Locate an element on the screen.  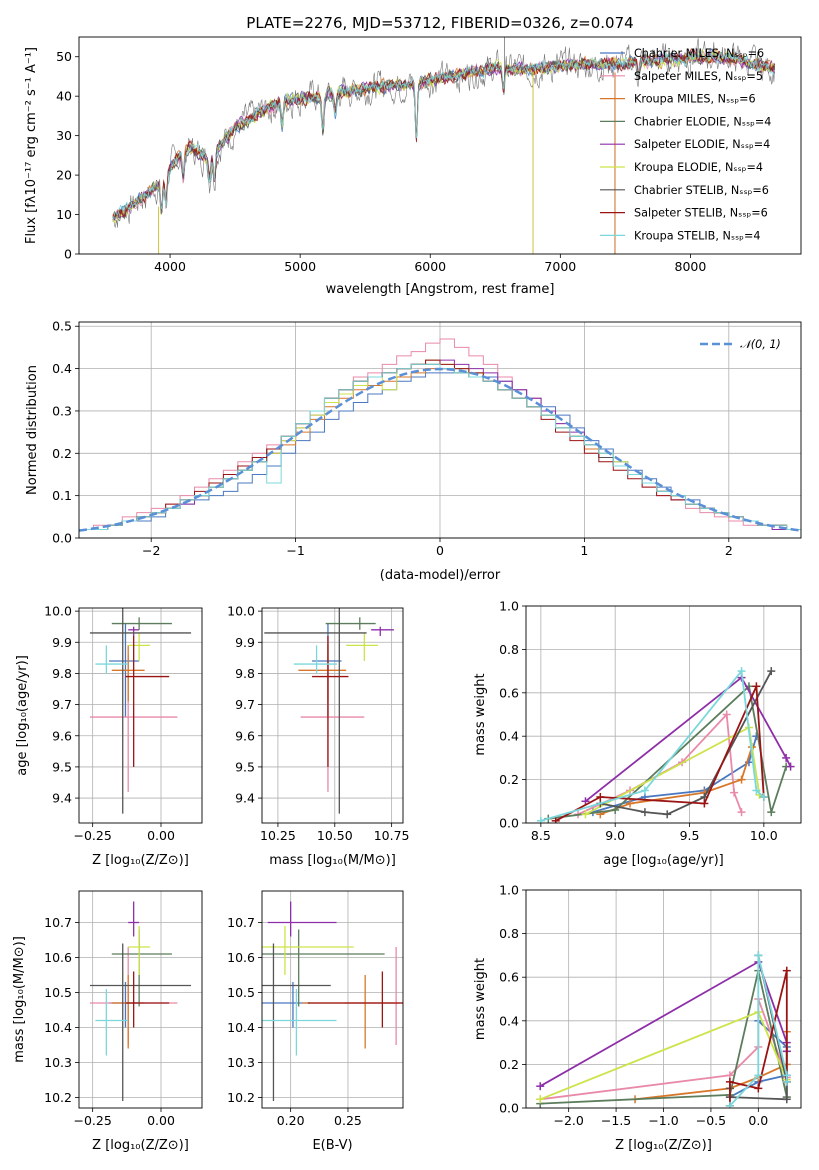
legend-label: Salpeter STELIB, Nₛₛₚ=6 is located at coordinates (701, 213).